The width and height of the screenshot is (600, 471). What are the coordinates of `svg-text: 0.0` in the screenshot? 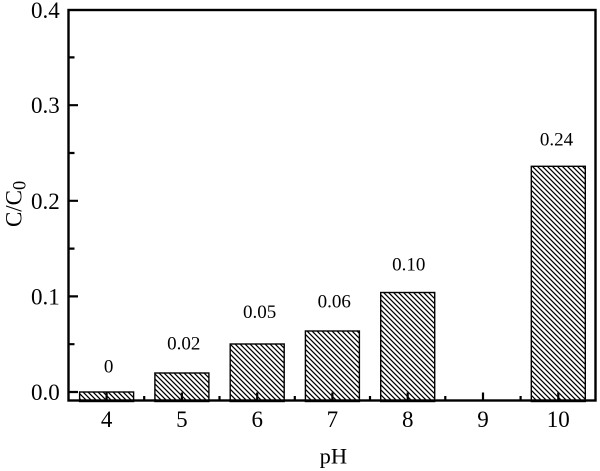 It's located at (45, 392).